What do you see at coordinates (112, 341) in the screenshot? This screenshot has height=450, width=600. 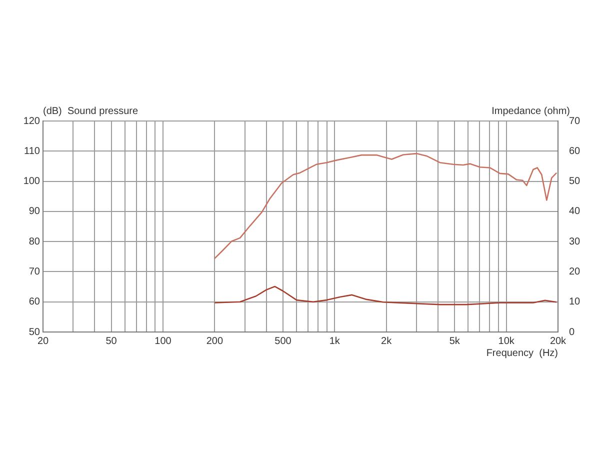 I see `x-tick-label: 50` at bounding box center [112, 341].